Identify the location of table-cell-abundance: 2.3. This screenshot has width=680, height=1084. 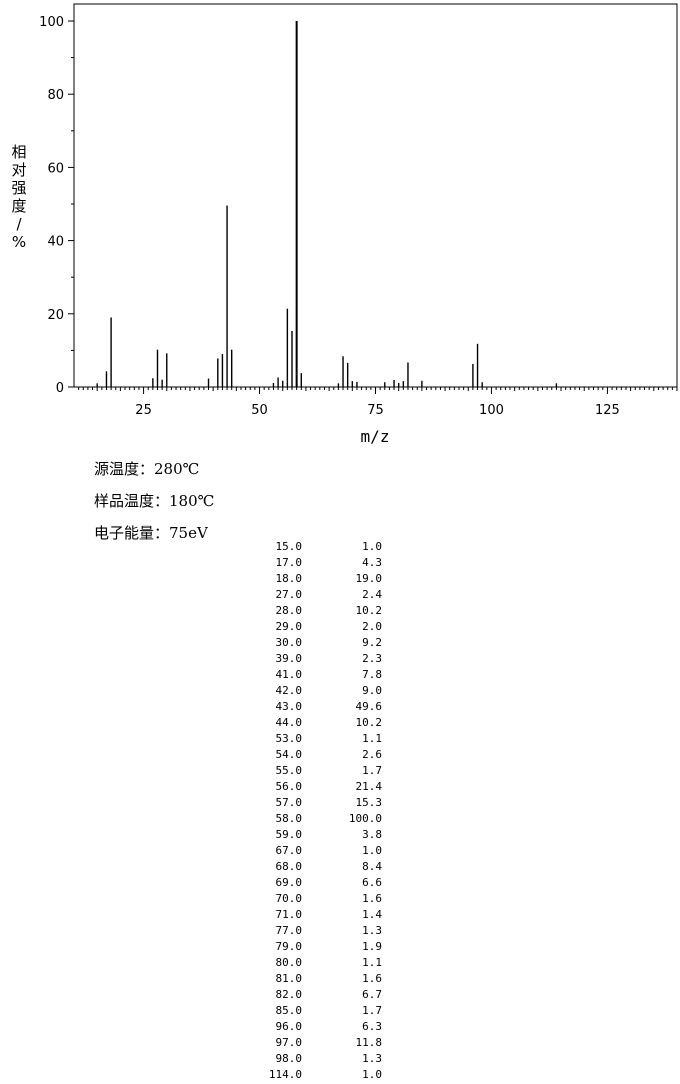
(372, 658).